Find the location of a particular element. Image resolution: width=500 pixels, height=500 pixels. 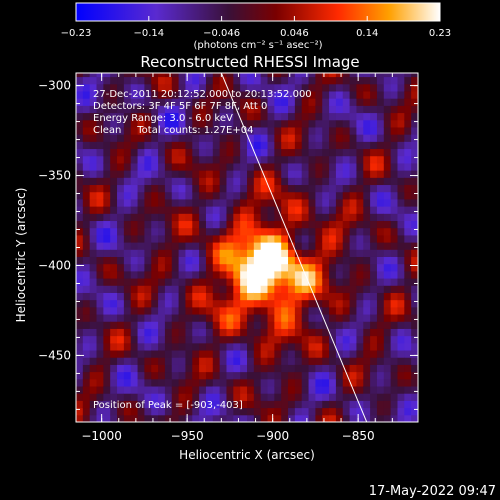

x-axis-label: Heliocentric X (arcsec) is located at coordinates (247, 455).